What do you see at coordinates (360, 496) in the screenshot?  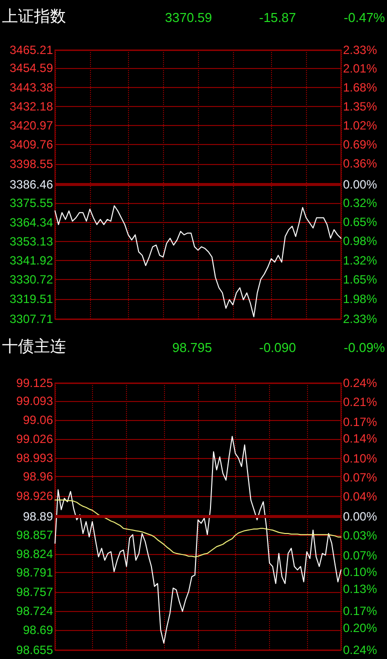 I see `y2-tick-label: 0.04%` at bounding box center [360, 496].